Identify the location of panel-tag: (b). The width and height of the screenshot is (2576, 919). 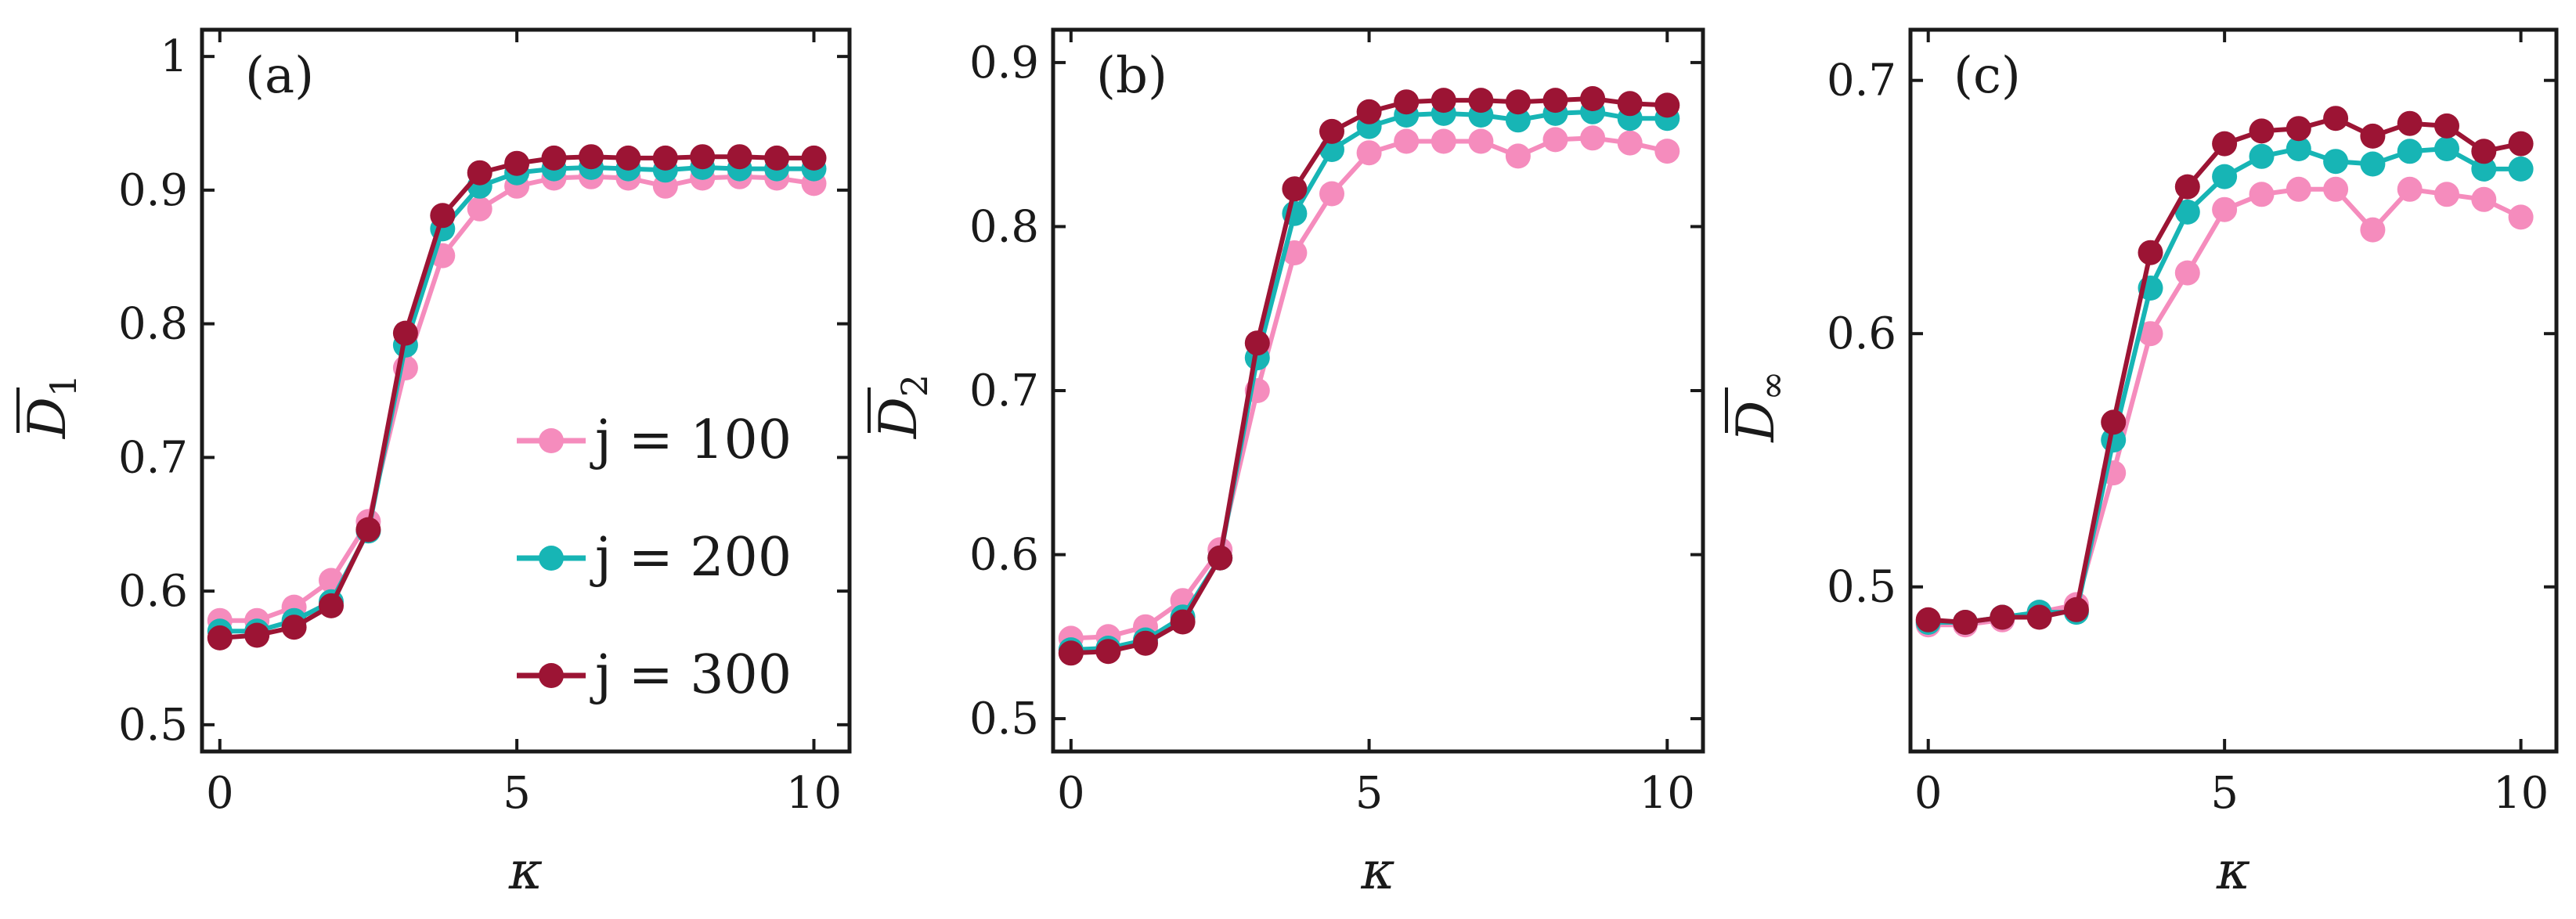
(1131, 76).